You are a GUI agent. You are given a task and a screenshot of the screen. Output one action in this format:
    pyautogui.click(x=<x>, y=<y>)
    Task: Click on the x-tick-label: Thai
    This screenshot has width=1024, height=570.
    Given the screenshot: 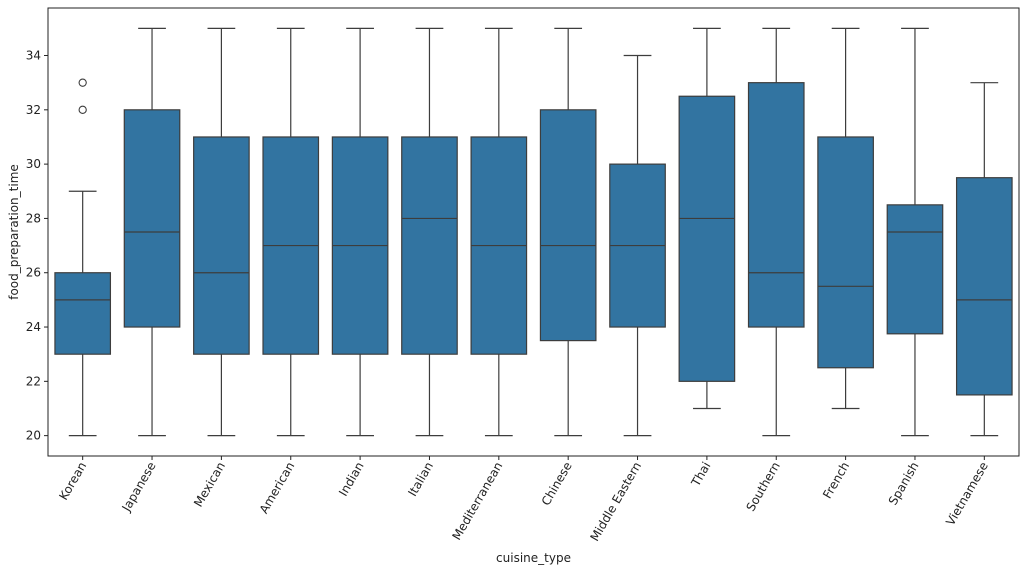 What is the action you would take?
    pyautogui.click(x=700, y=475)
    